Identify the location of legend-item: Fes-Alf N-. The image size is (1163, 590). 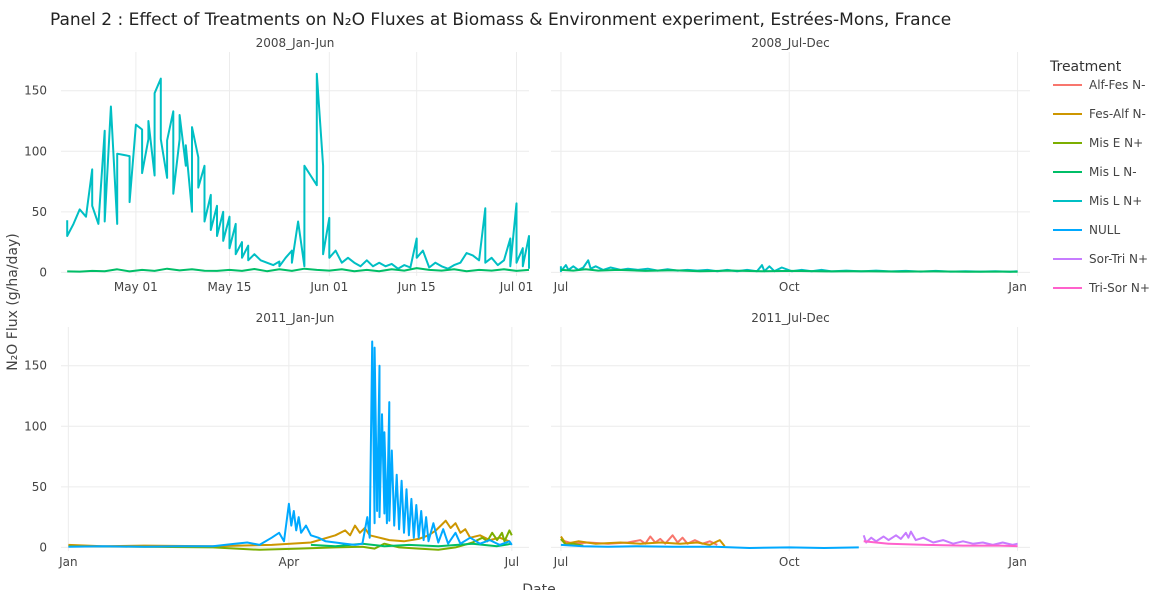
(1099, 114).